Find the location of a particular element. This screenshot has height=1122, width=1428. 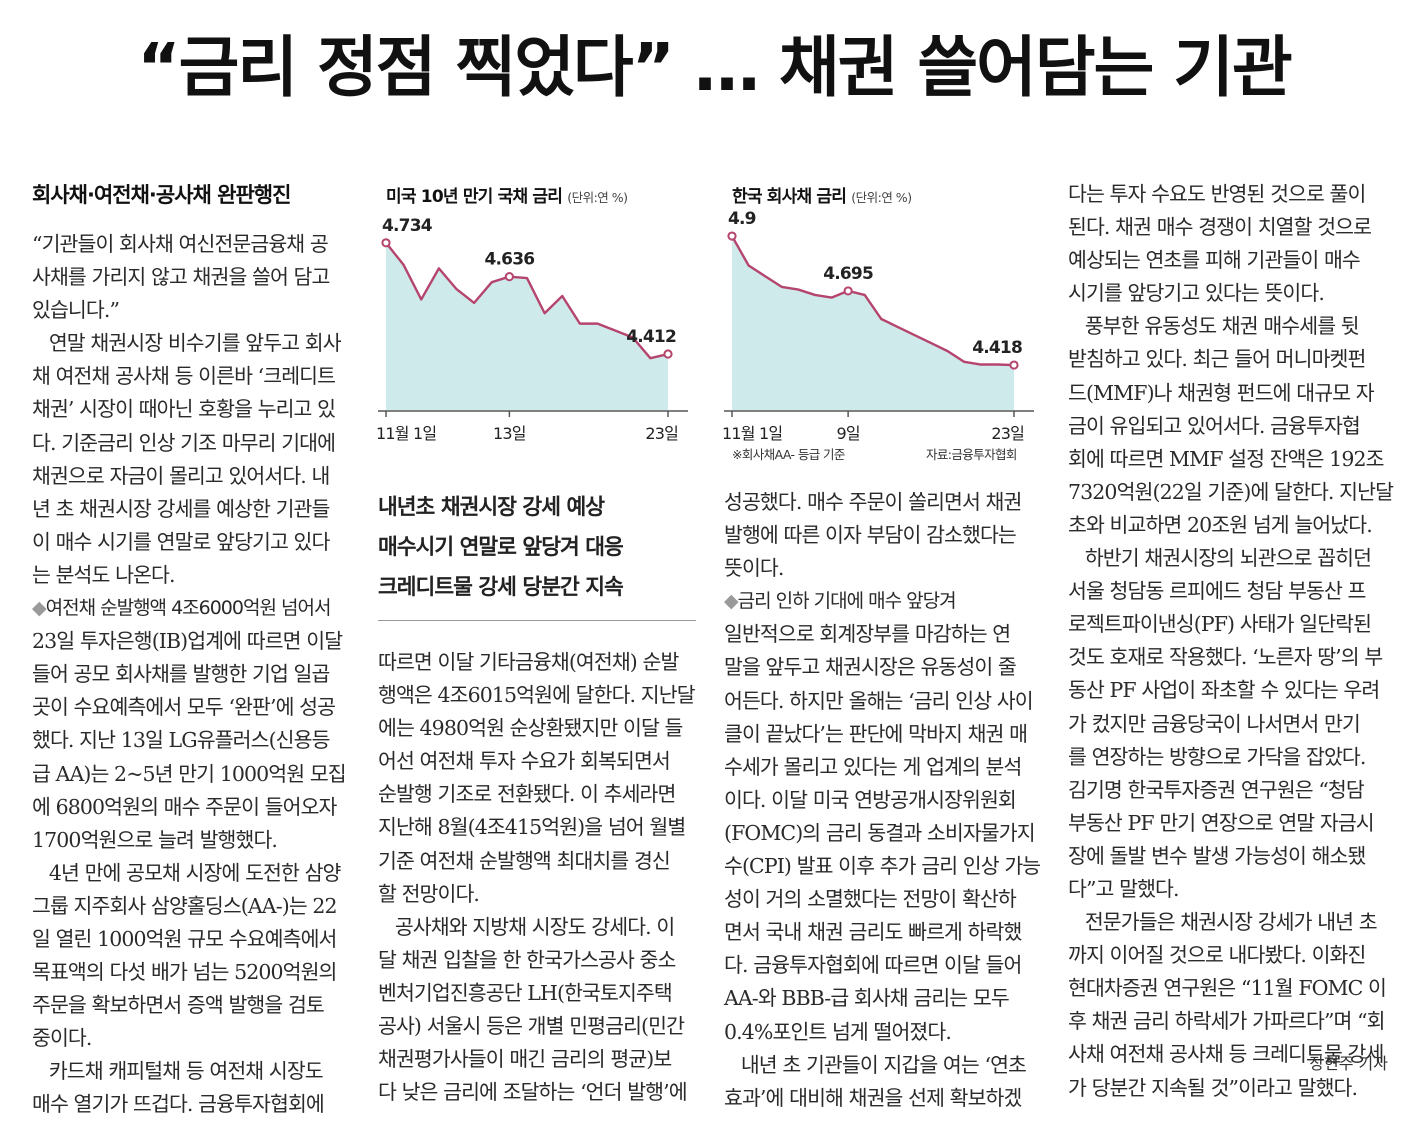

text-line: 성이 거의 소멸했다는 전망이 확산하 is located at coordinates (870, 899).